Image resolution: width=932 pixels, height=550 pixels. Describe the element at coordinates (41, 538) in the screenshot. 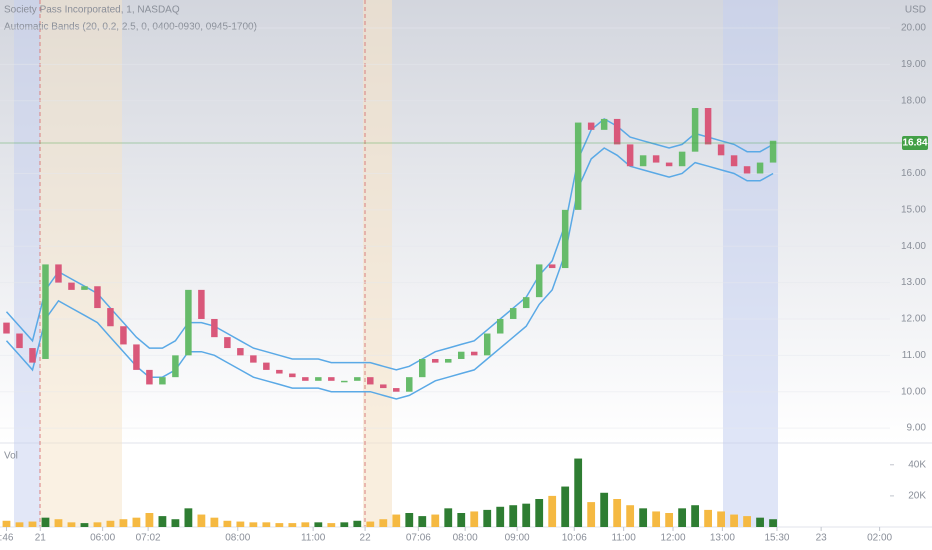

I see `x-tick-label: 21` at that location.